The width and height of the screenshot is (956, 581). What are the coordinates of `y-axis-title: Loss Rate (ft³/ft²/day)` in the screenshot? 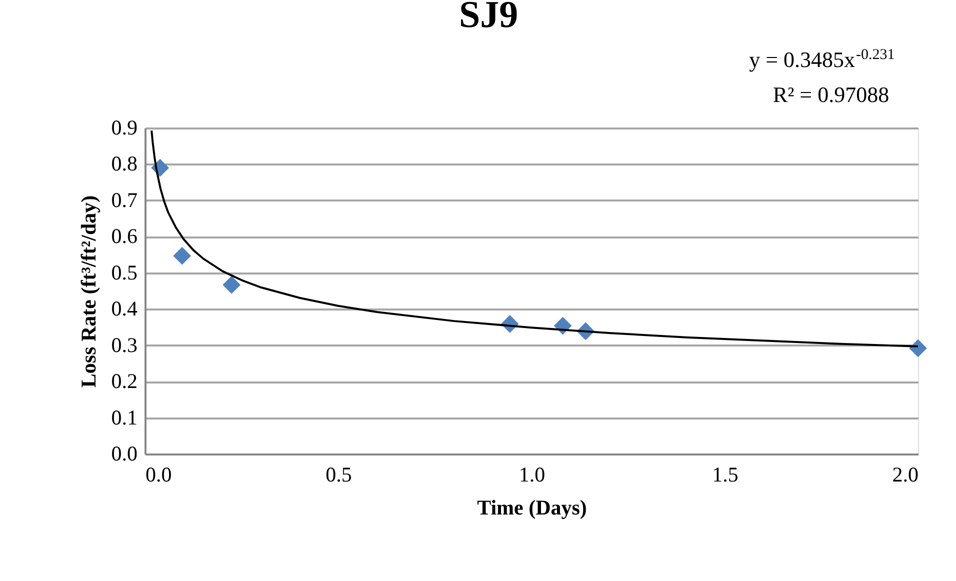 It's located at (88, 291).